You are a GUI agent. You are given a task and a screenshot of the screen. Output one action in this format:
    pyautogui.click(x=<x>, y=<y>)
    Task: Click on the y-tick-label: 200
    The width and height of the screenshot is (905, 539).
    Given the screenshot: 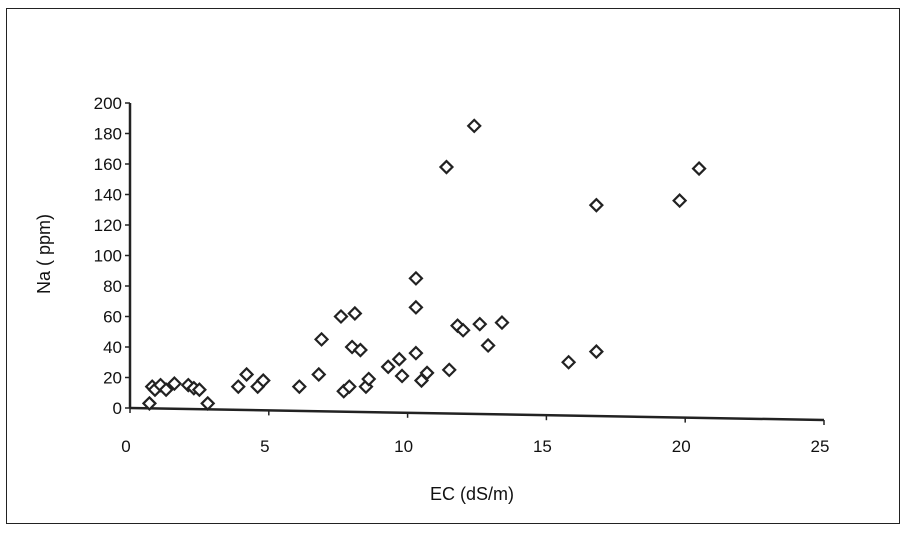 What is the action you would take?
    pyautogui.click(x=108, y=103)
    